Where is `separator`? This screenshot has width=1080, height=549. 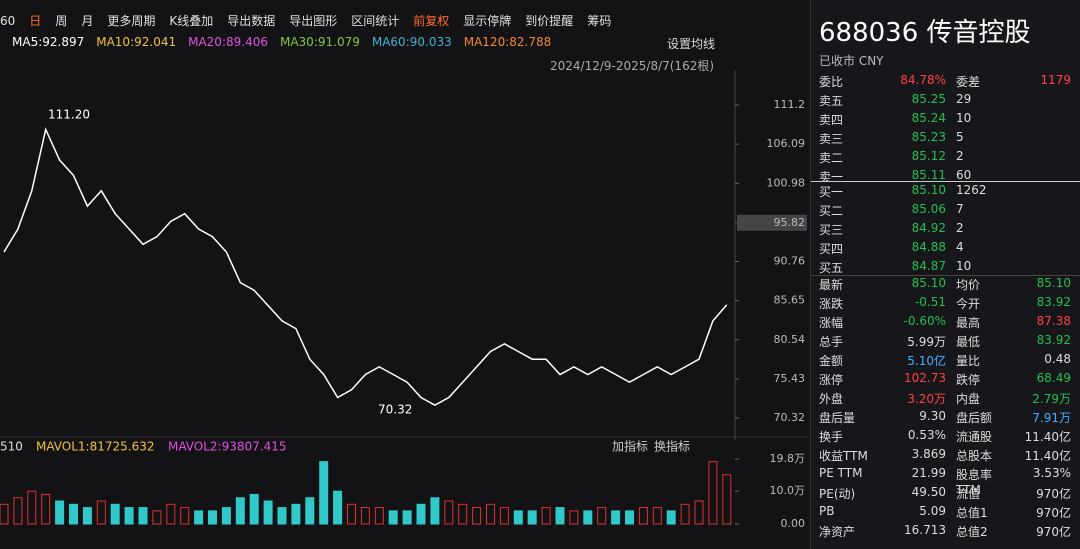
separator is located at coordinates (945, 275).